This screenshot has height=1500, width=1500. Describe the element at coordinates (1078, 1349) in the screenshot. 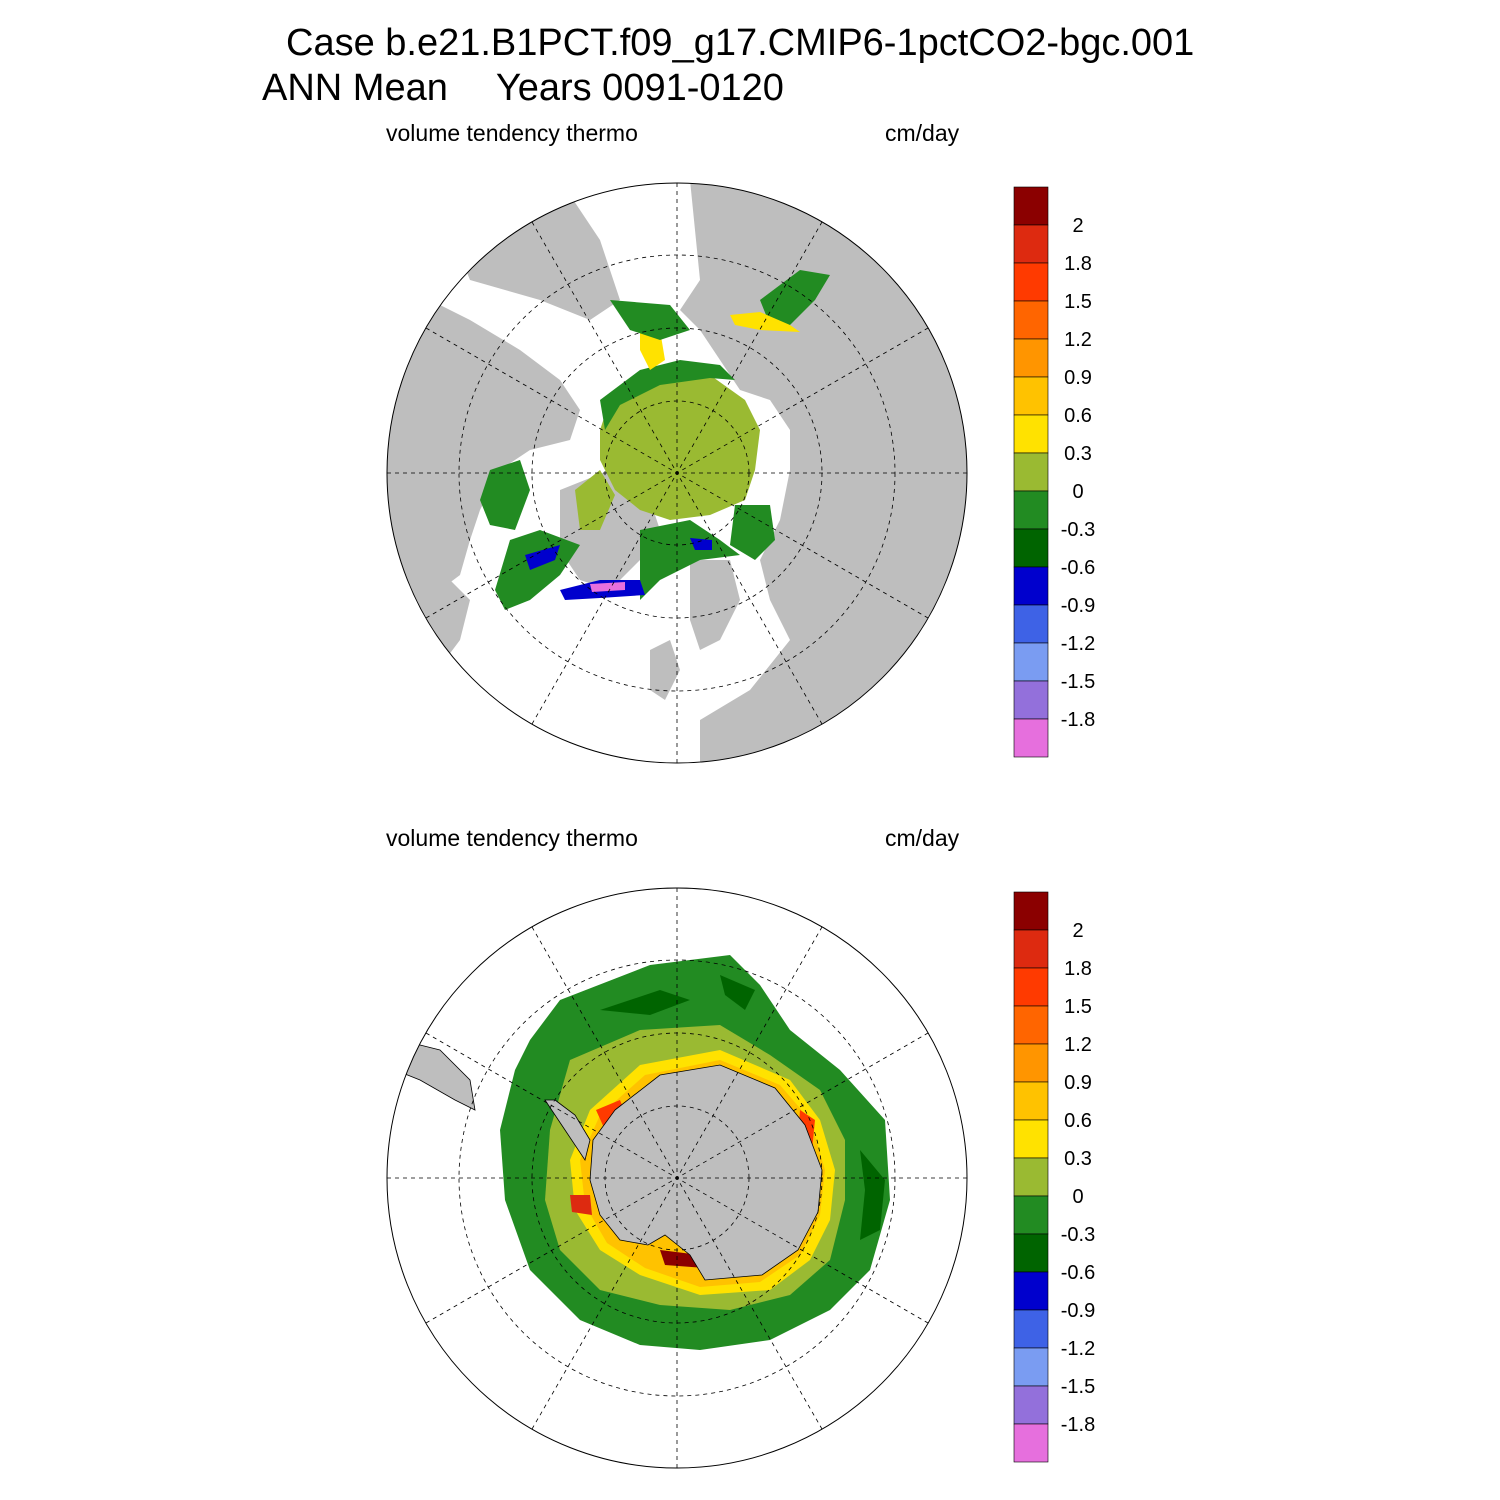

I see `colorbar-tick-label-south: -1.2` at that location.